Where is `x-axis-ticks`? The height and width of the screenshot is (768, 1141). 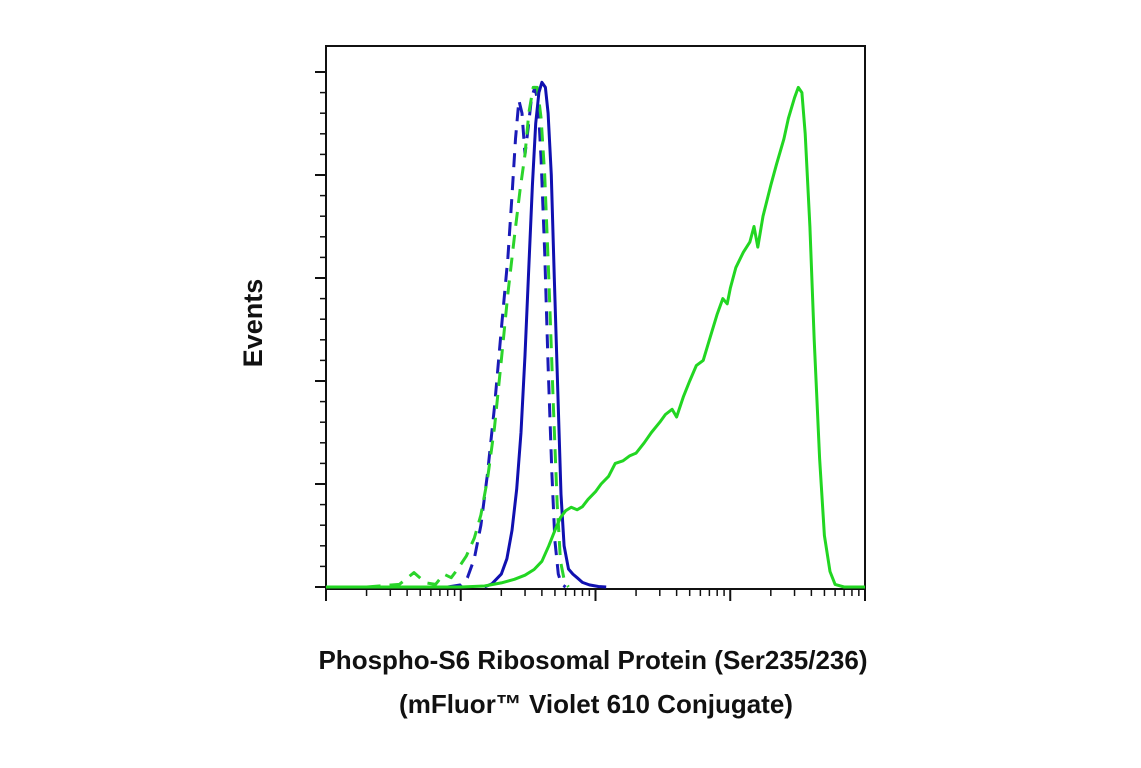 x-axis-ticks is located at coordinates (595, 595).